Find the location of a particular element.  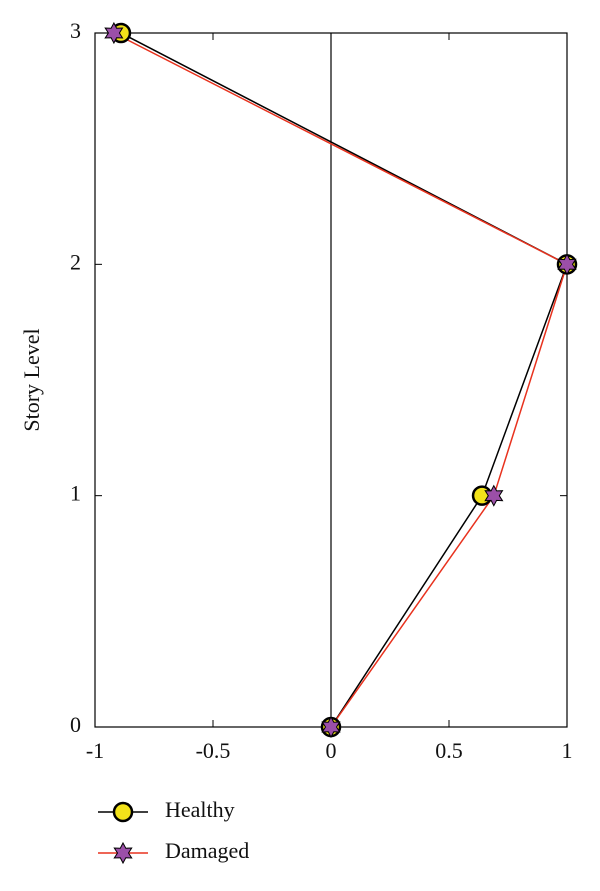

legend-label: Damaged is located at coordinates (207, 850).